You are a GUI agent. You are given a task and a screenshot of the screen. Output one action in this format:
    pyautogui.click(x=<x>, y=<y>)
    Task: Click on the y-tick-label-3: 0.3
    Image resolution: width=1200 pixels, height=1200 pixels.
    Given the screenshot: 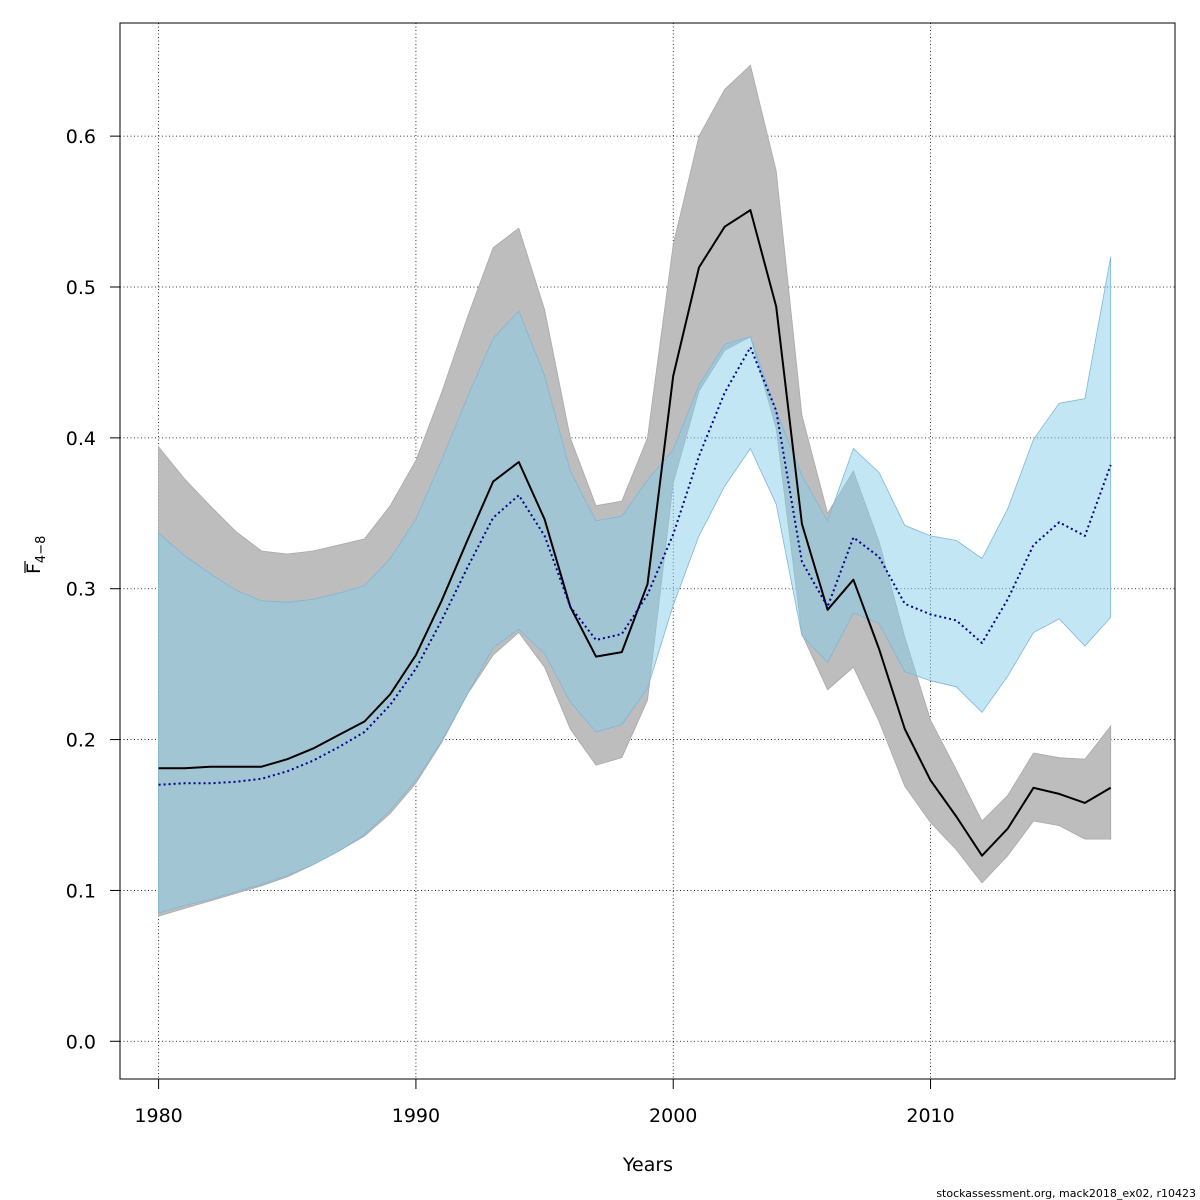 What is the action you would take?
    pyautogui.click(x=81, y=590)
    